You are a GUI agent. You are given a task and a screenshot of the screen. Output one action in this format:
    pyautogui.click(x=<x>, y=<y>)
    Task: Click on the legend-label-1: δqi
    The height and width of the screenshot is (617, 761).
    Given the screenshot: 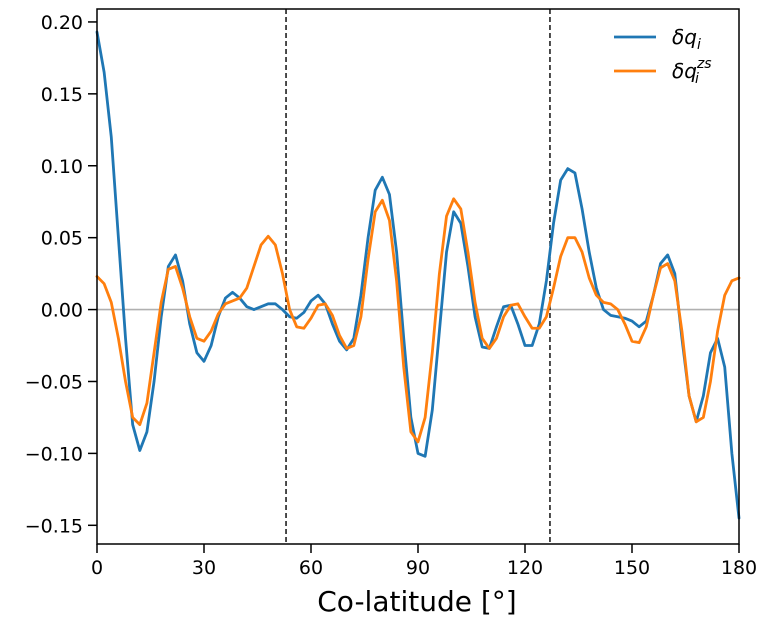 What is the action you would take?
    pyautogui.click(x=686, y=39)
    